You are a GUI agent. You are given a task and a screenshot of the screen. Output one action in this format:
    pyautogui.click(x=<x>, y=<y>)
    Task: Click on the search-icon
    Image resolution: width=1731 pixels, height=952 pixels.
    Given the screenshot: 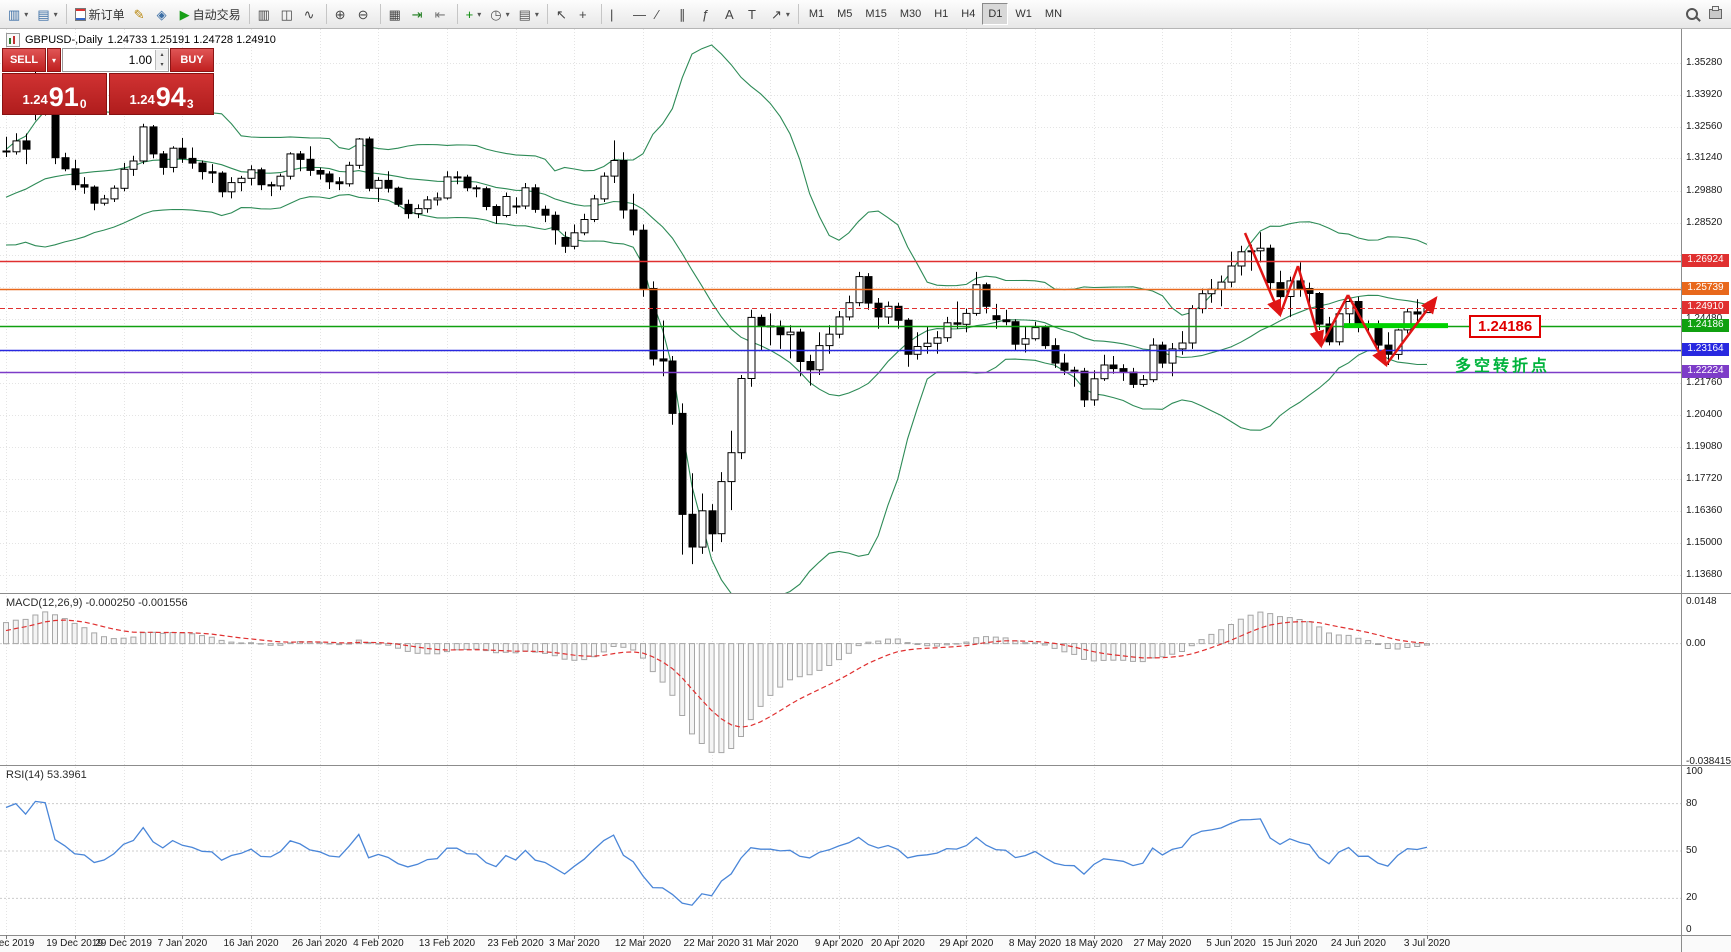 What is the action you would take?
    pyautogui.click(x=1692, y=14)
    